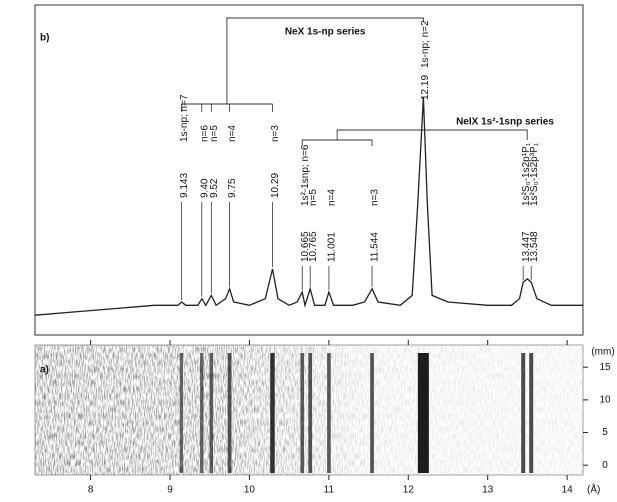 This screenshot has height=502, width=617. Describe the element at coordinates (409, 490) in the screenshot. I see `x-tick-label: 12` at that location.